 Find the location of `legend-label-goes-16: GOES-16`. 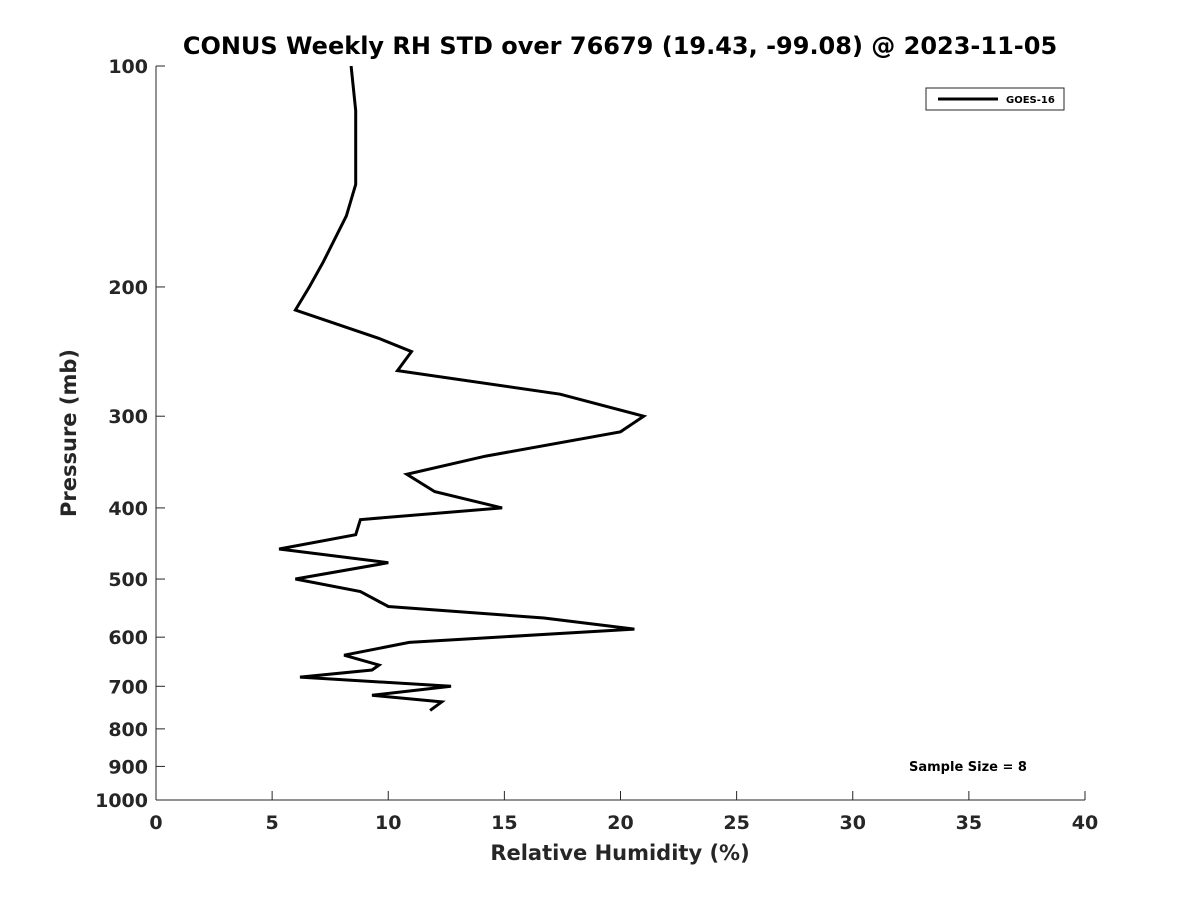

legend-label-goes-16: GOES-16 is located at coordinates (1030, 100).